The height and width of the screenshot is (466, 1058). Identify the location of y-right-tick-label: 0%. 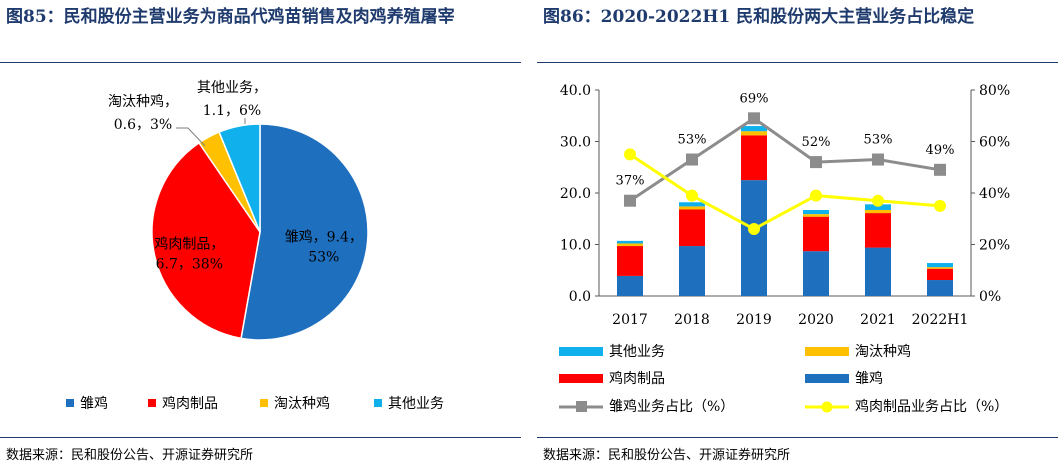
(990, 297).